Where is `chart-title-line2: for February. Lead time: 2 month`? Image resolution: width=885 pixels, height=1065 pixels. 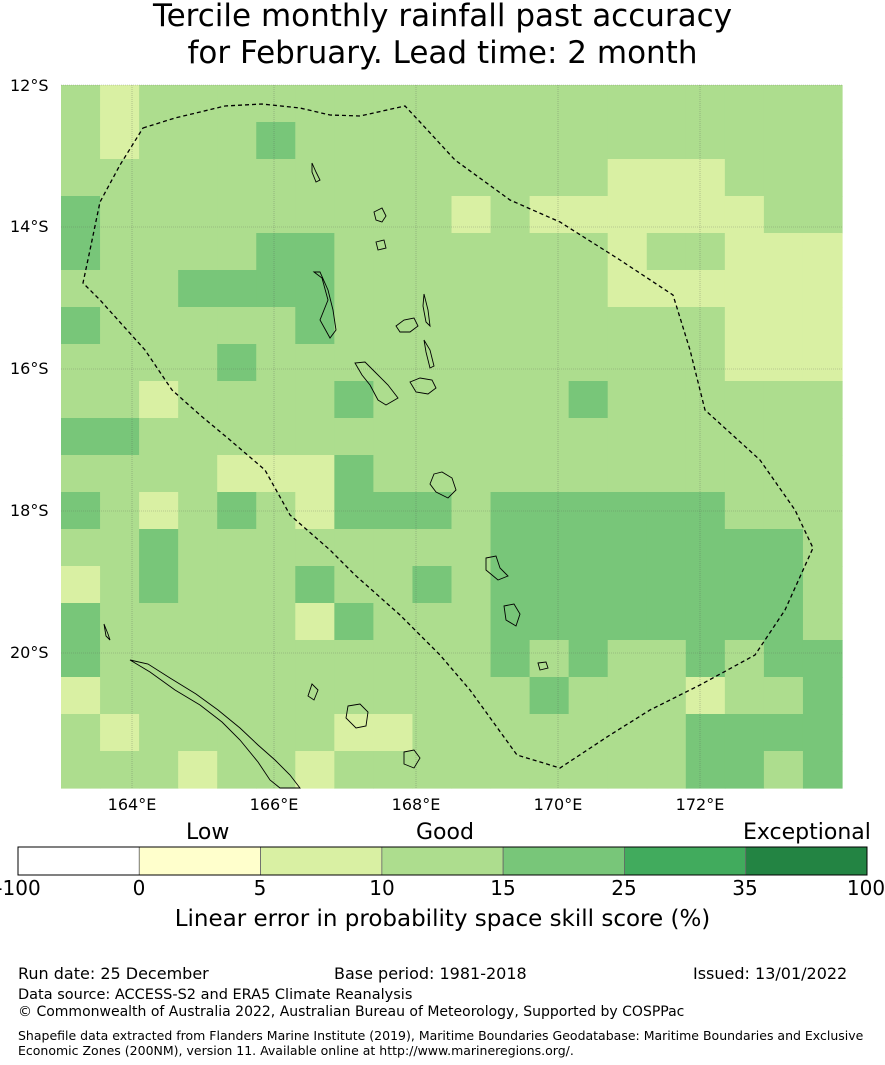
chart-title-line2: for February. Lead time: 2 month is located at coordinates (442, 53).